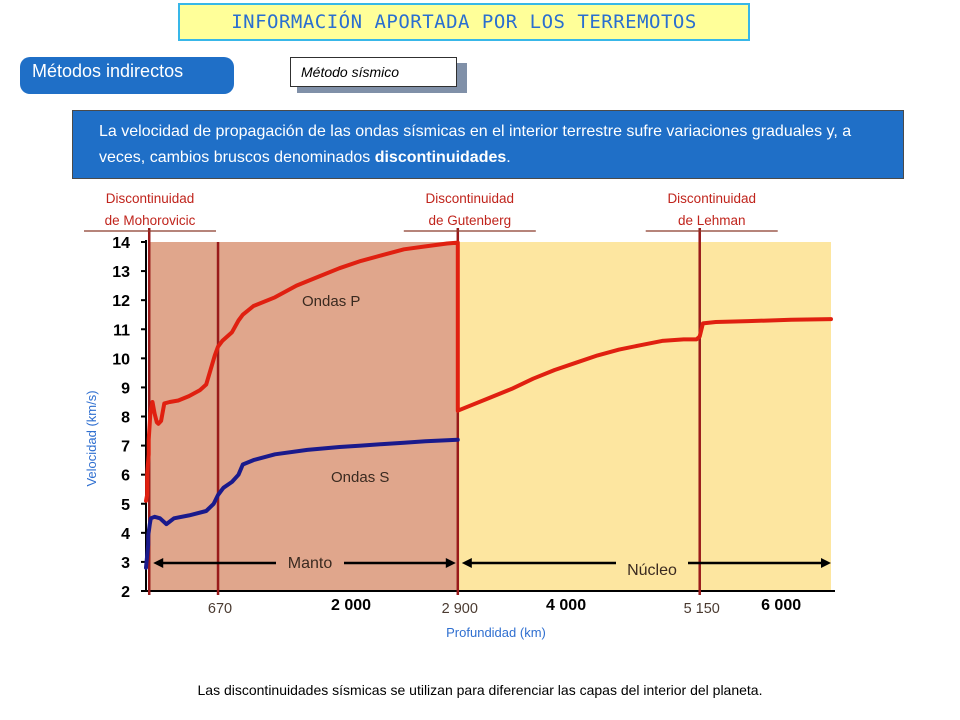 The height and width of the screenshot is (720, 960). I want to click on title-box: INFORMACIÓN APORTADA POR LOS TERREMOTOS, so click(464, 22).